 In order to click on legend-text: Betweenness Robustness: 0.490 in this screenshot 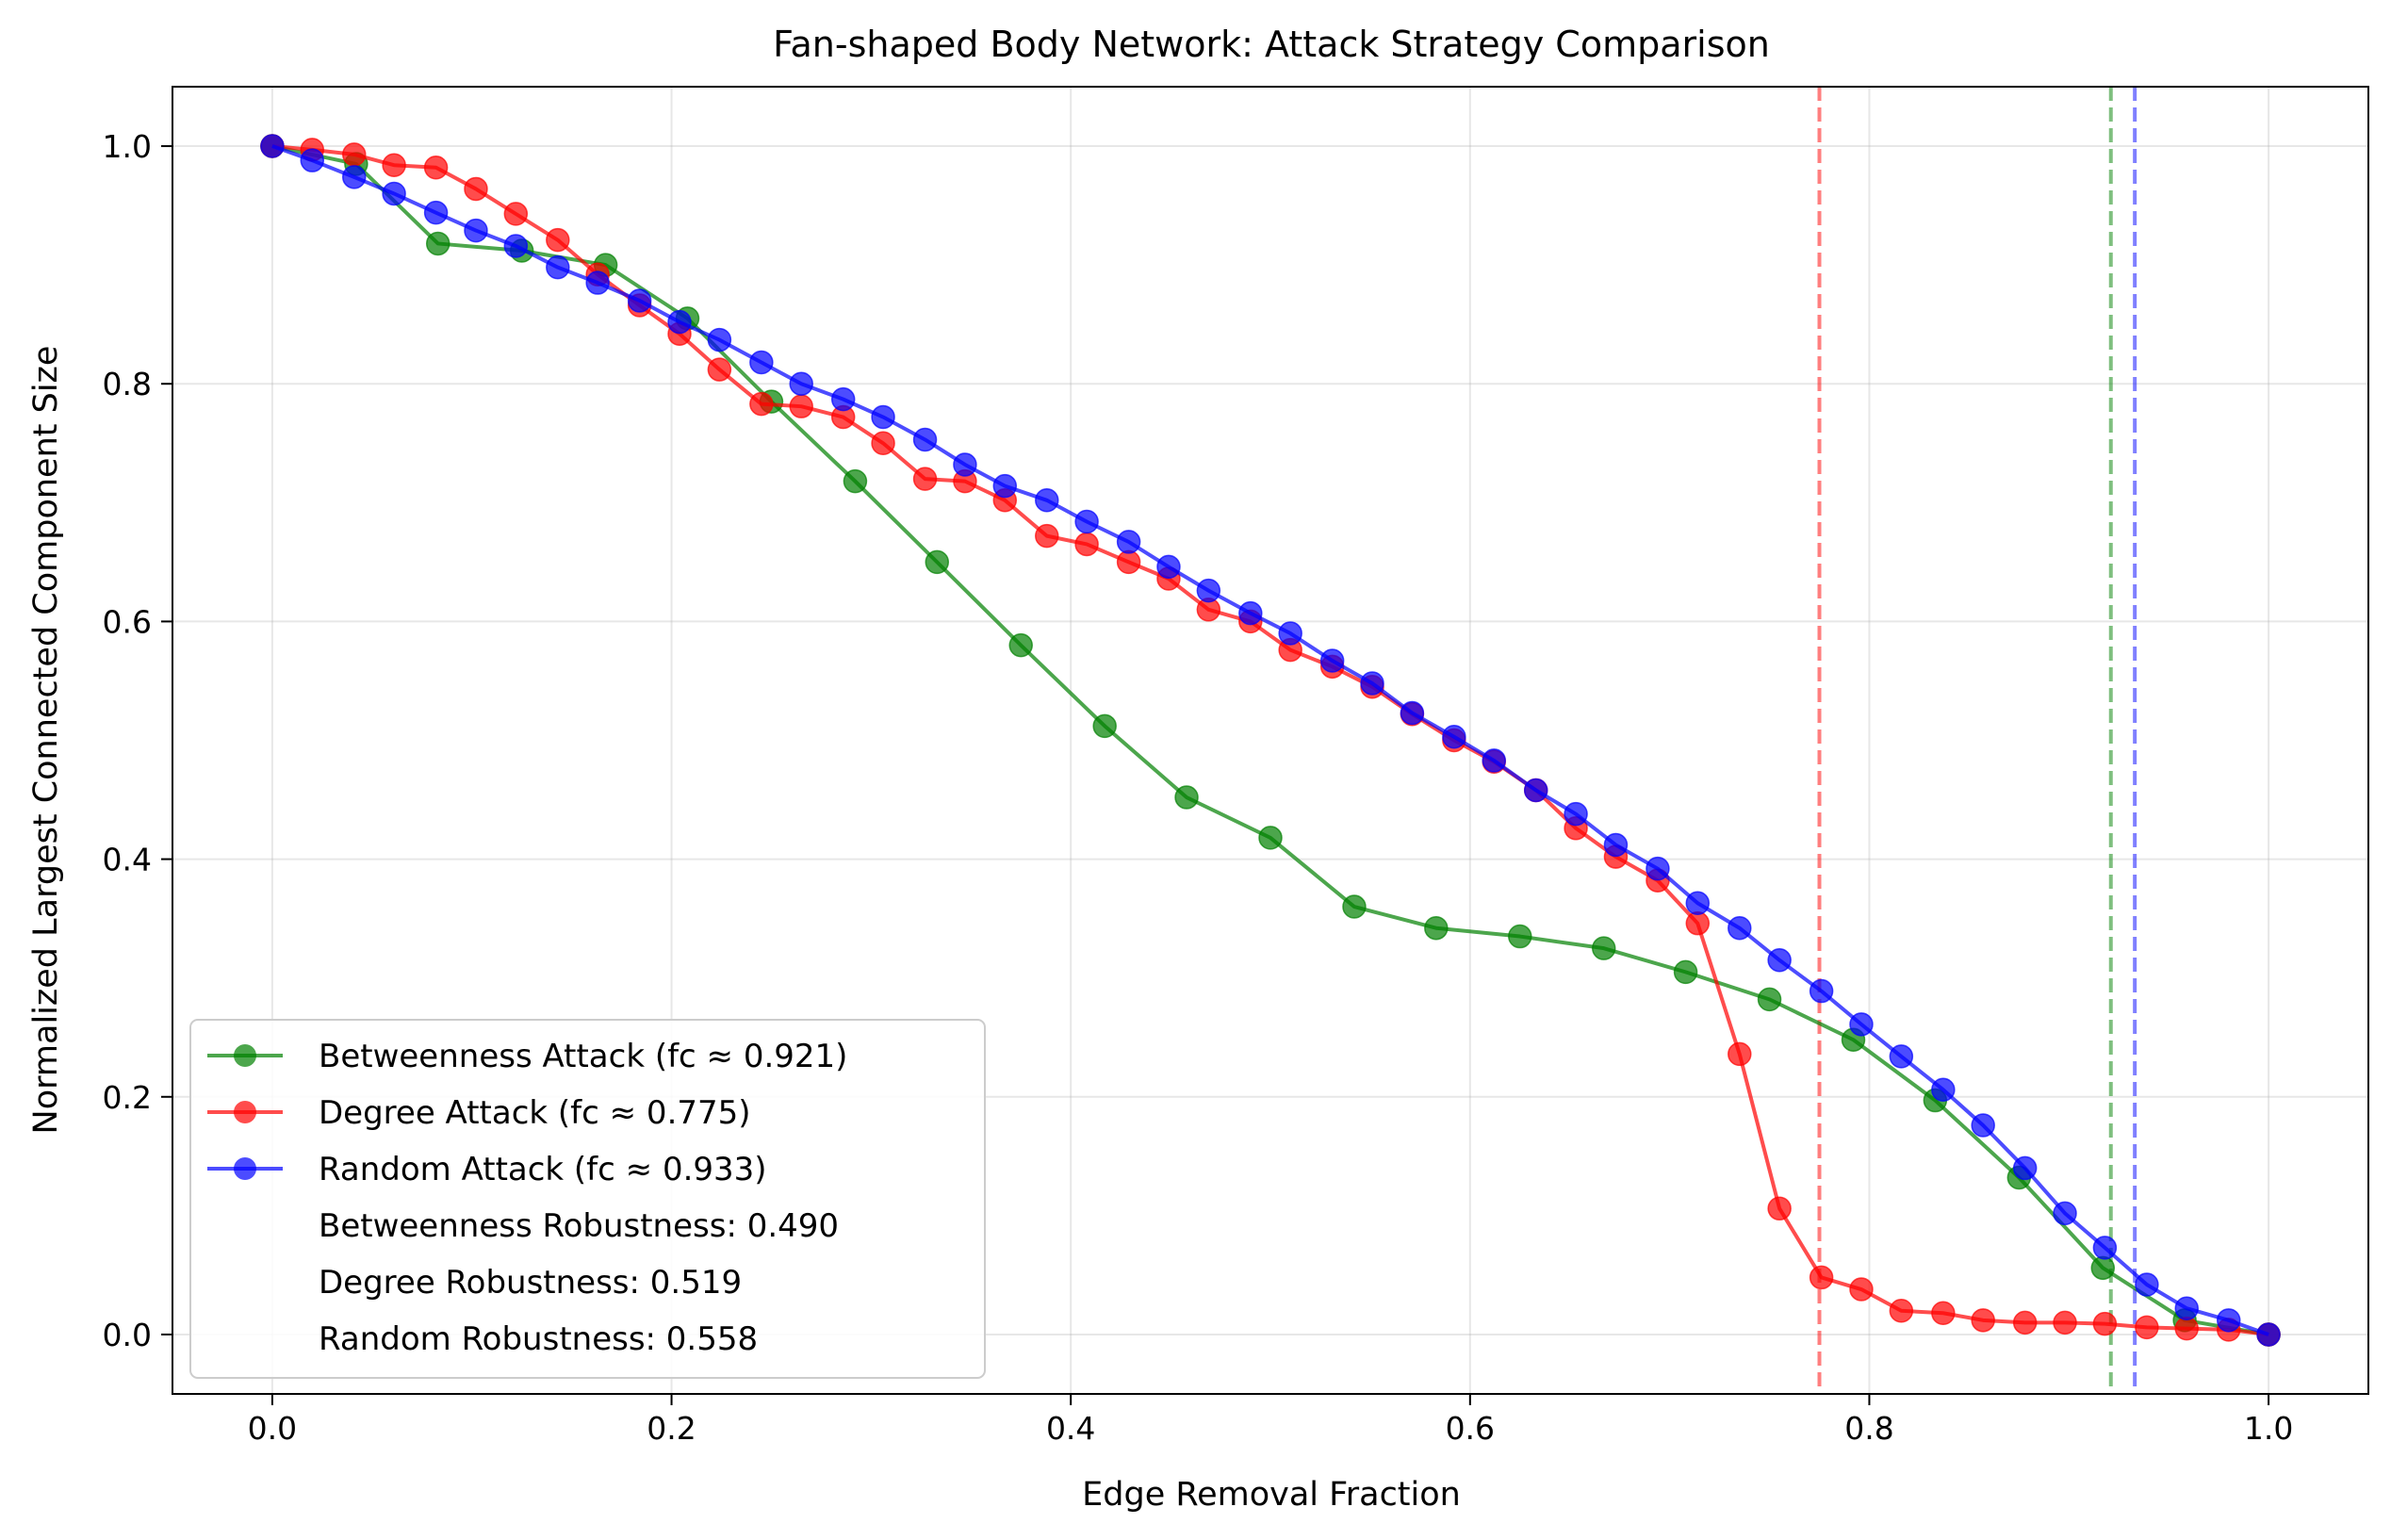, I will do `click(579, 1226)`.